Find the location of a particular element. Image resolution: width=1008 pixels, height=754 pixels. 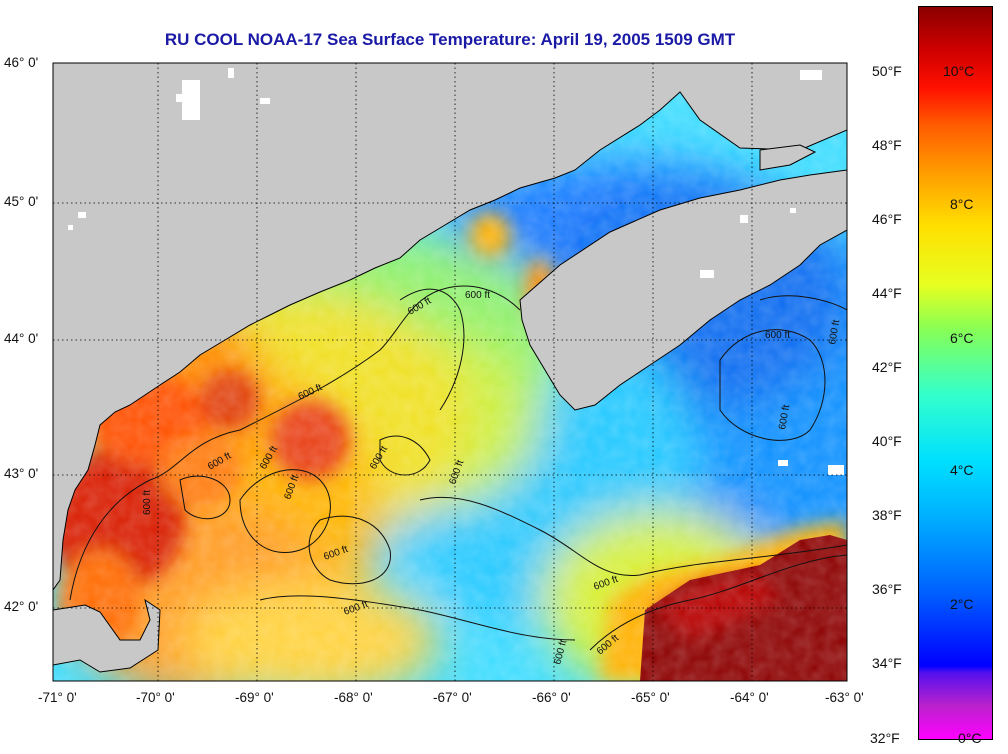

lon-label-66: -66° 0' is located at coordinates (551, 697).